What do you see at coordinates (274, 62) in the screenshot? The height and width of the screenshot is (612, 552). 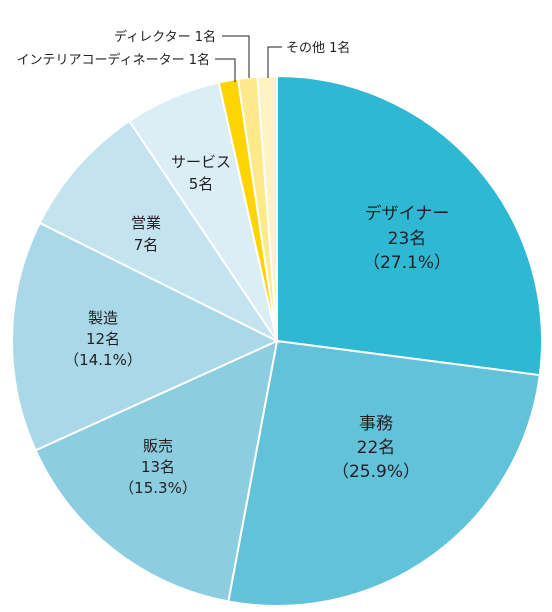 I see `leader-line-other` at bounding box center [274, 62].